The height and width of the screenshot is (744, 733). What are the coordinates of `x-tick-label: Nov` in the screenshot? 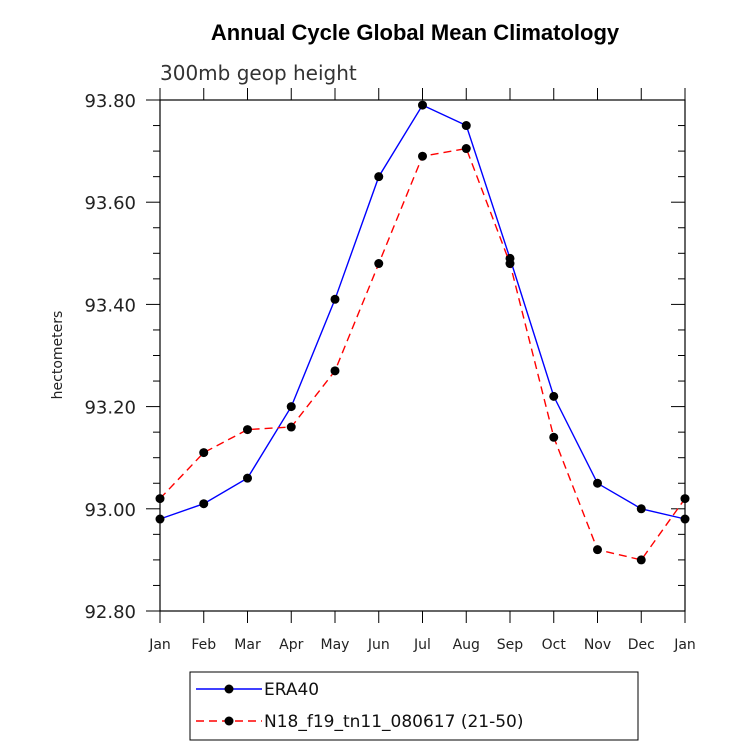 It's located at (597, 645).